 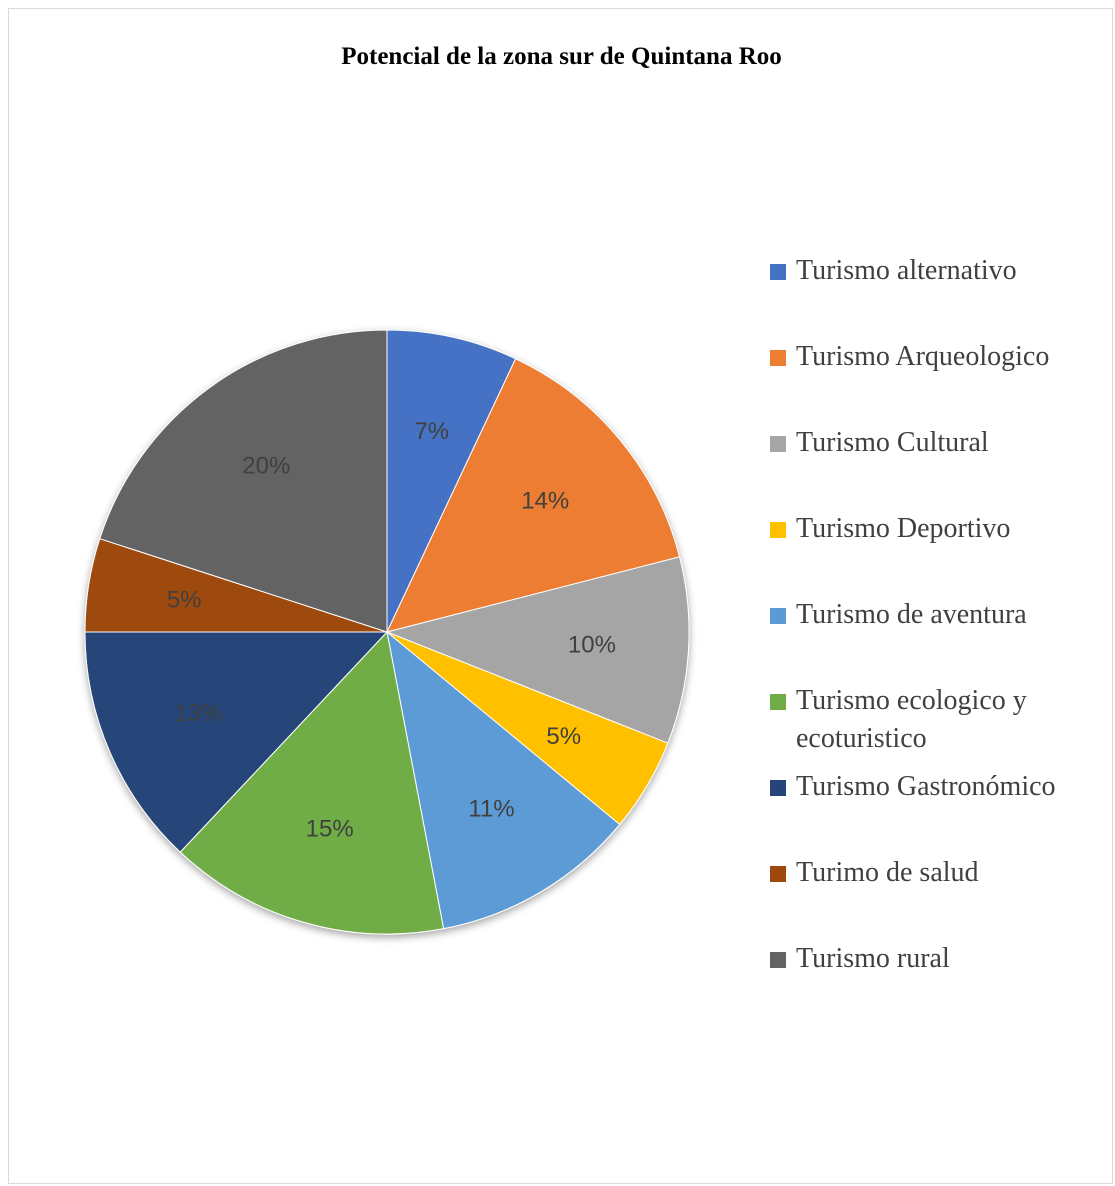 I want to click on pie-data-labels: 7% 14% 10% 5% 11% 15% 13% 5% 20%, so click(x=391, y=630).